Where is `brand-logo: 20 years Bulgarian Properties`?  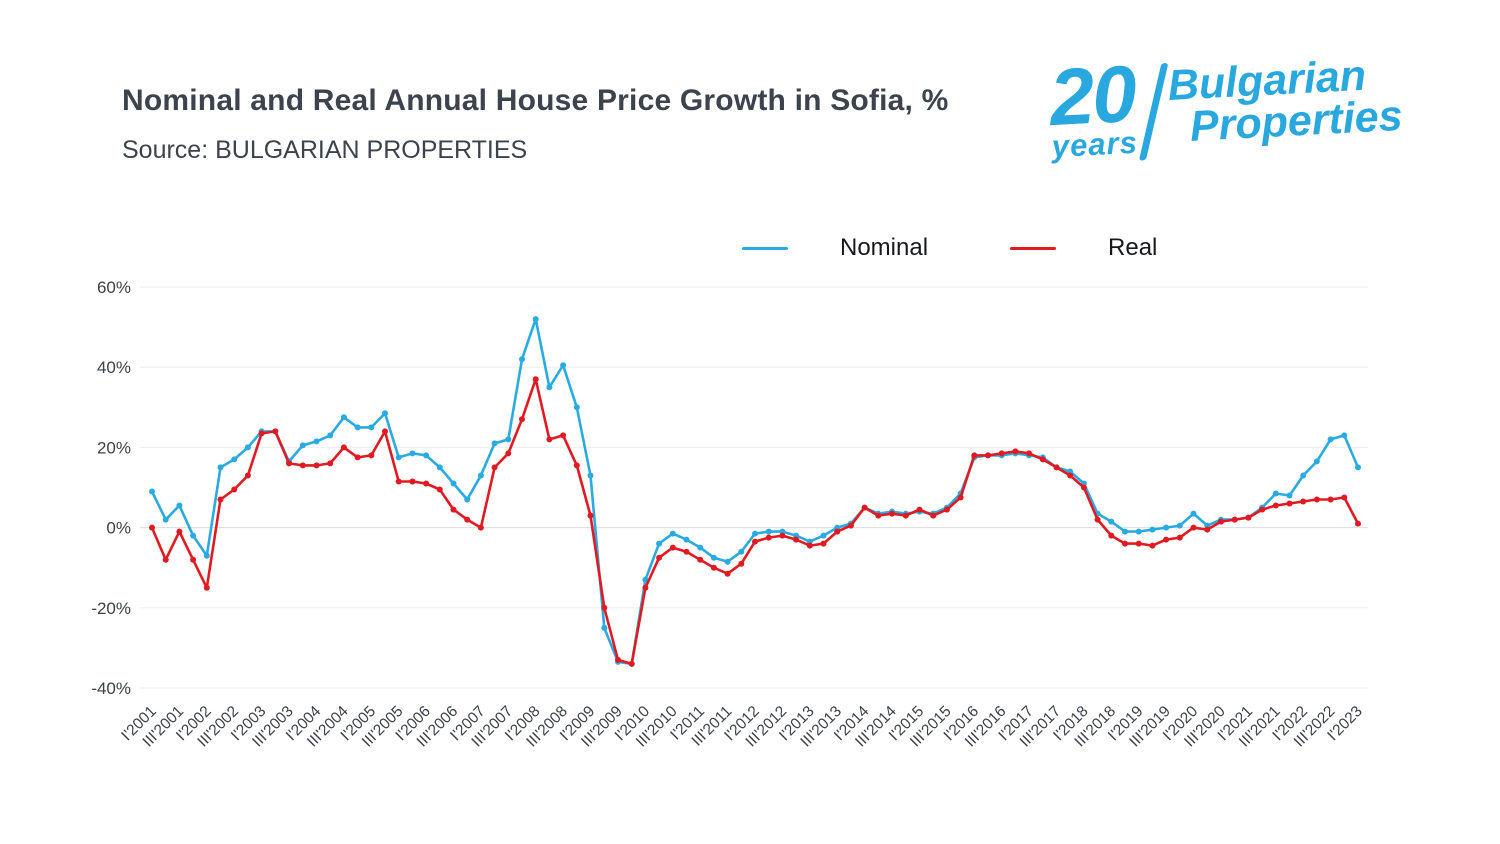 brand-logo: 20 years Bulgarian Properties is located at coordinates (1225, 107).